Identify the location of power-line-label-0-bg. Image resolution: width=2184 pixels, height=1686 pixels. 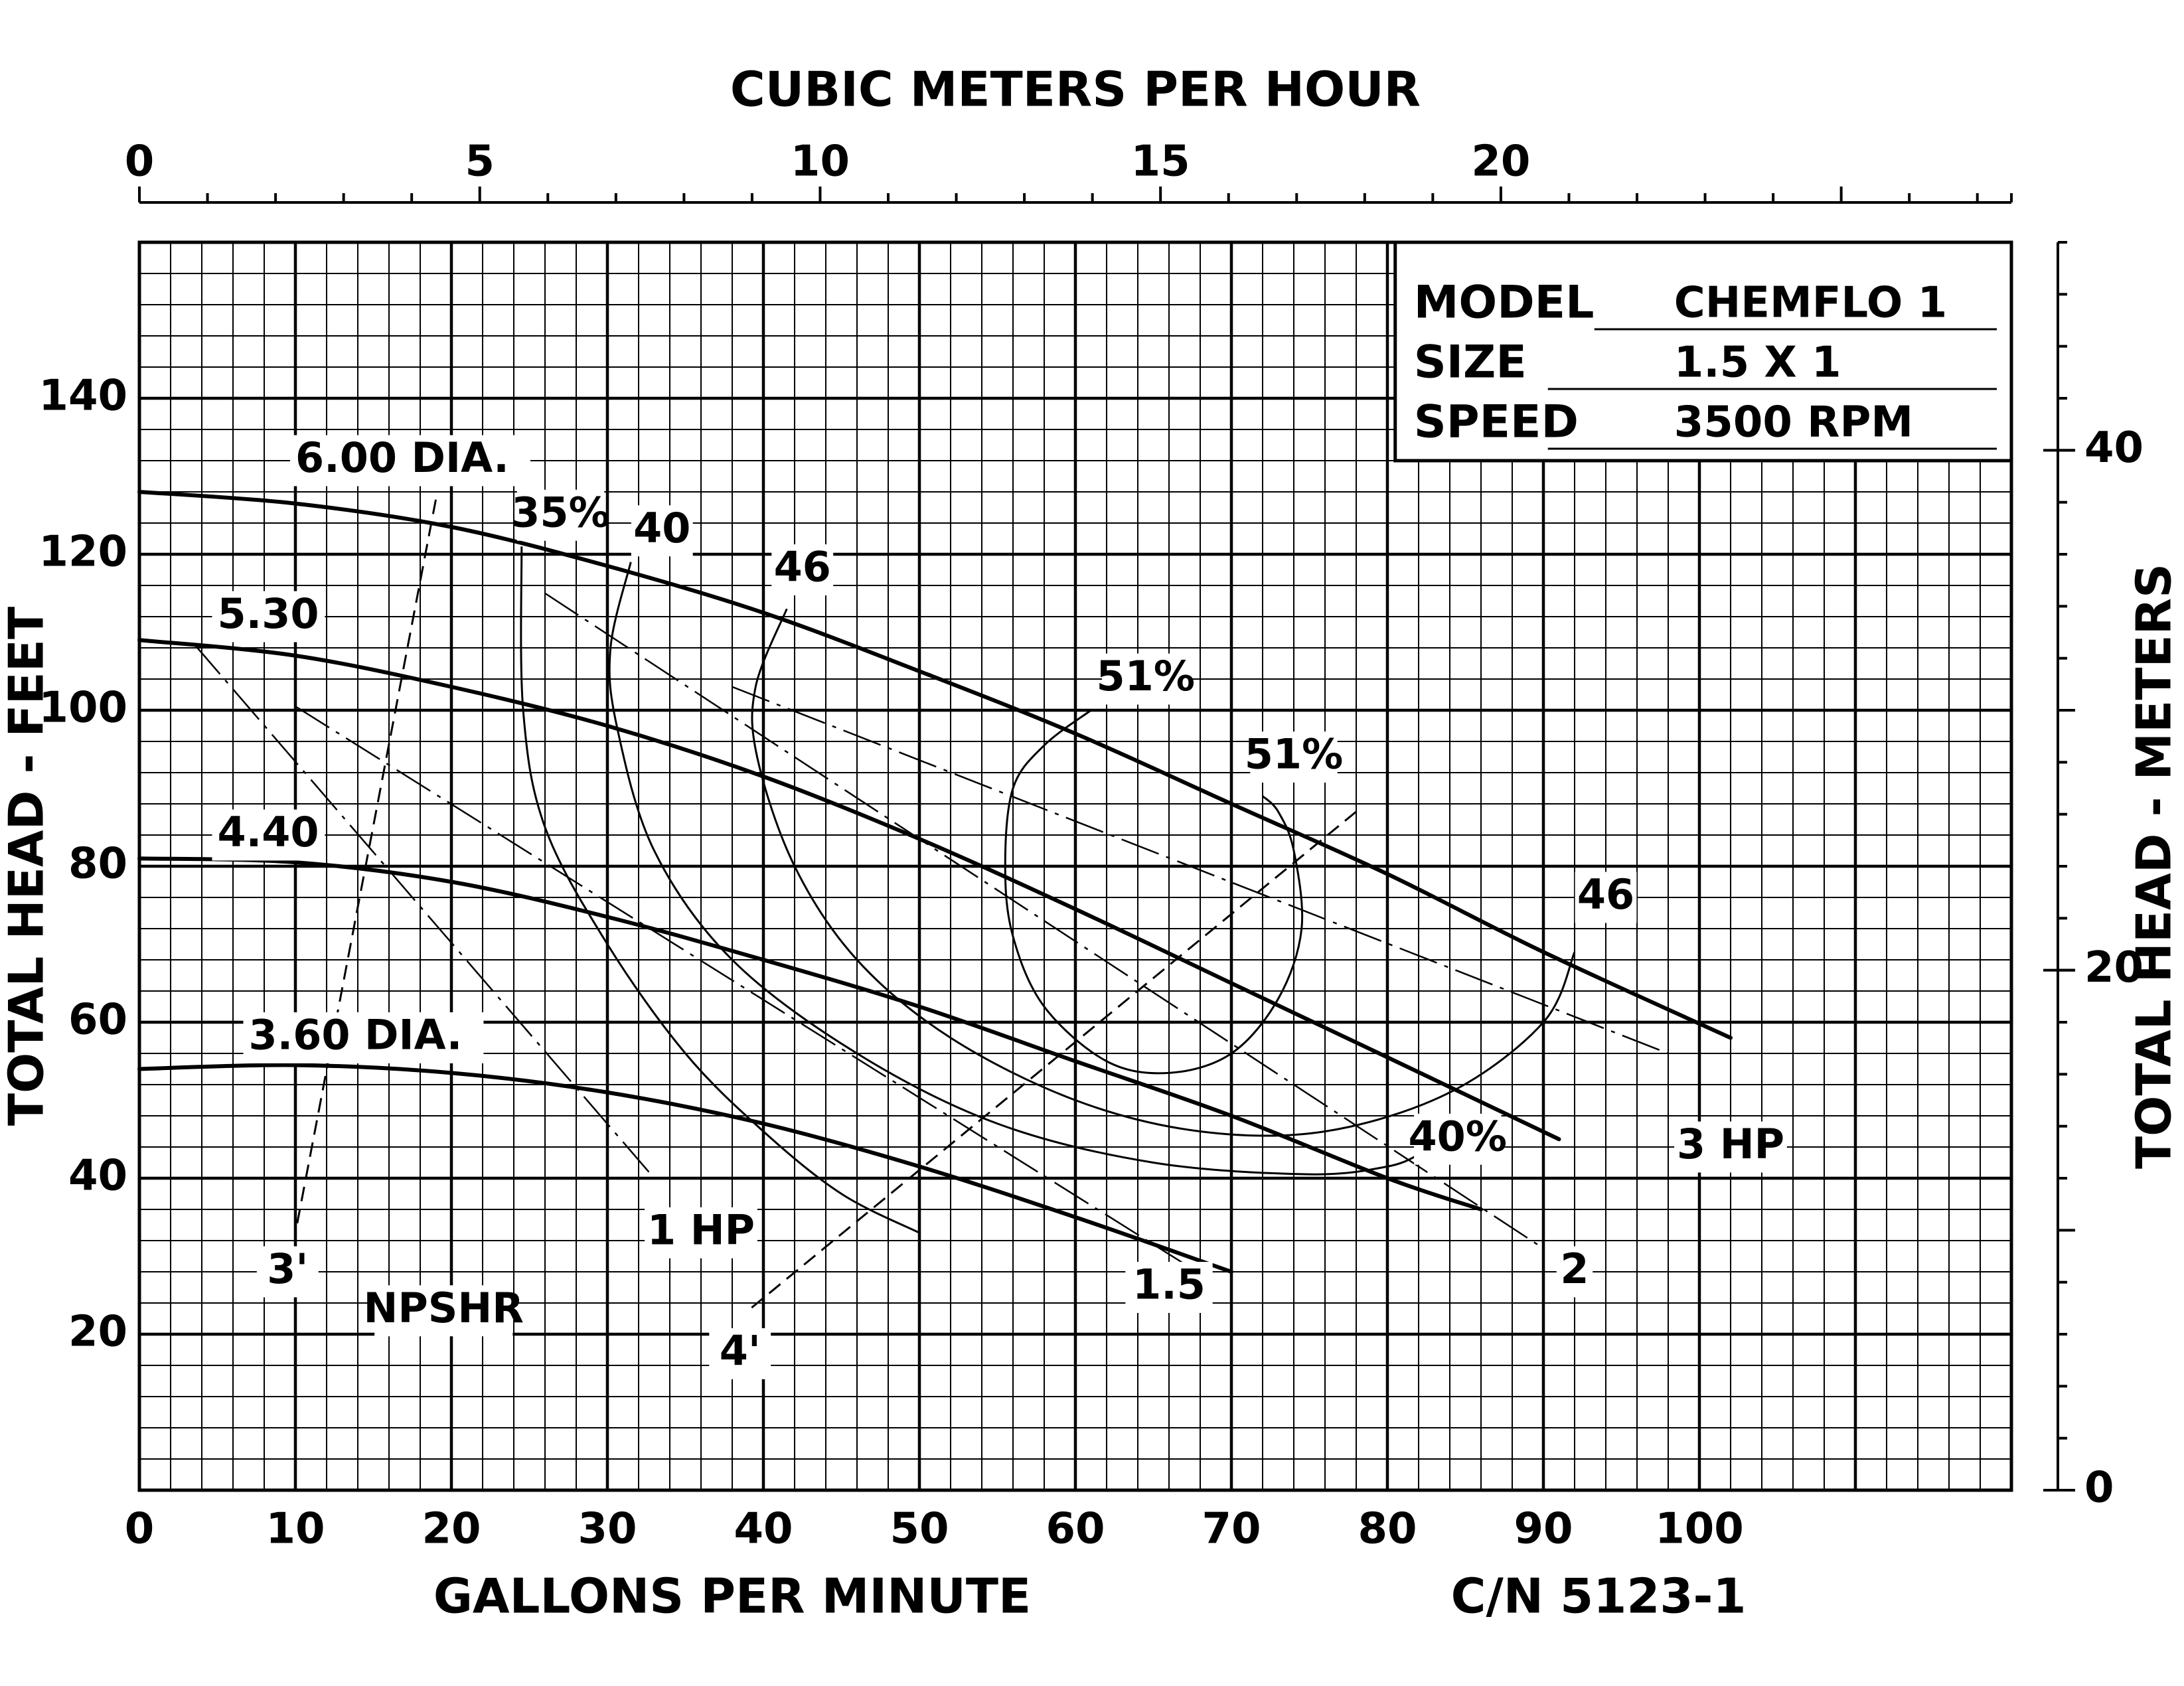
(701, 1233).